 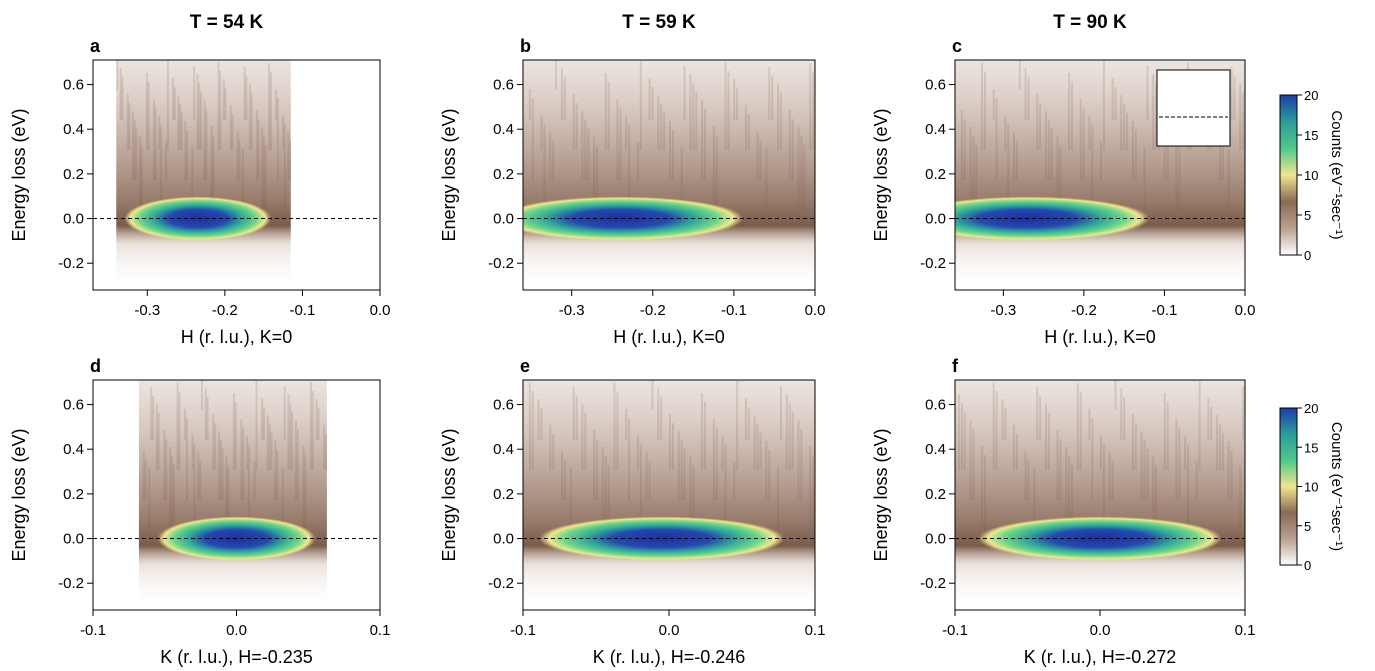 What do you see at coordinates (1100, 630) in the screenshot?
I see `x-tick-label: 0.0` at bounding box center [1100, 630].